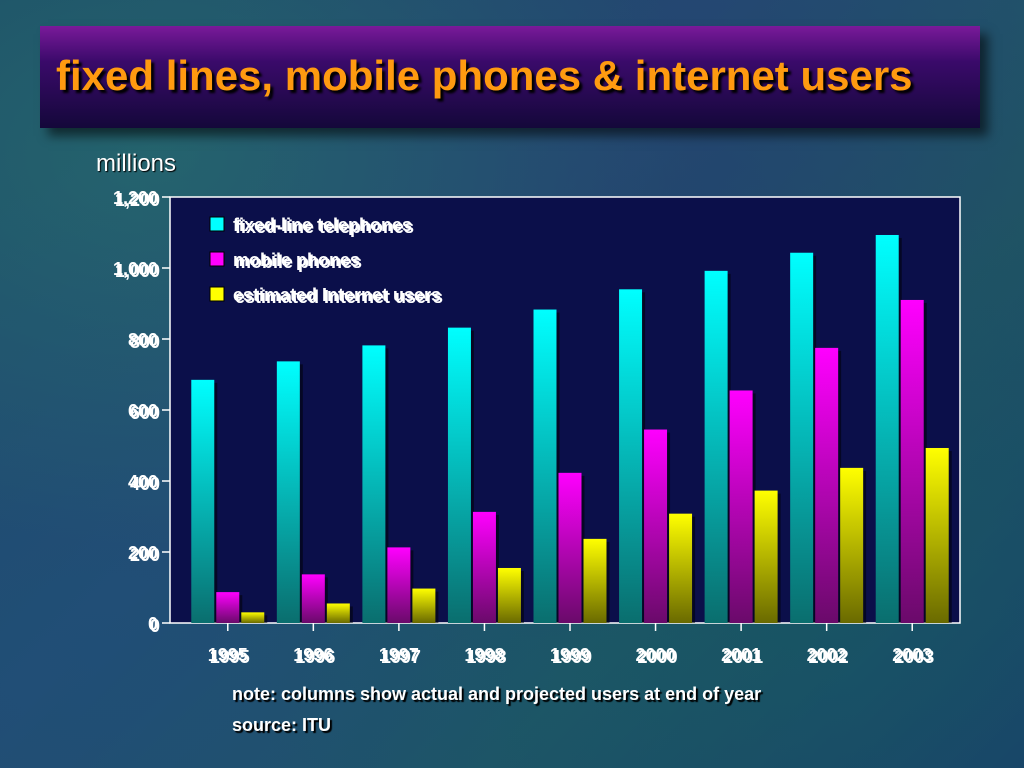  I want to click on bar-internet-2003, so click(937, 535).